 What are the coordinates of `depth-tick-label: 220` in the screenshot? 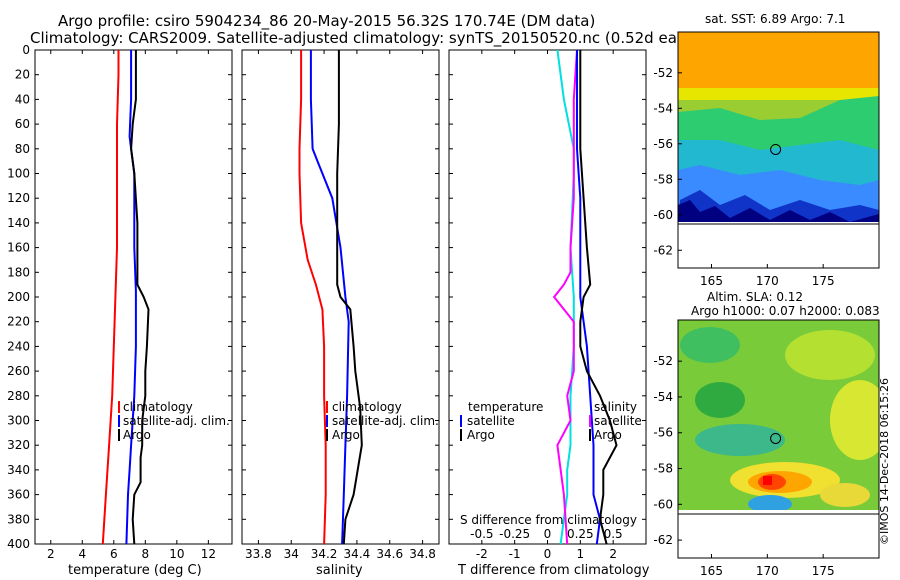 It's located at (18, 322).